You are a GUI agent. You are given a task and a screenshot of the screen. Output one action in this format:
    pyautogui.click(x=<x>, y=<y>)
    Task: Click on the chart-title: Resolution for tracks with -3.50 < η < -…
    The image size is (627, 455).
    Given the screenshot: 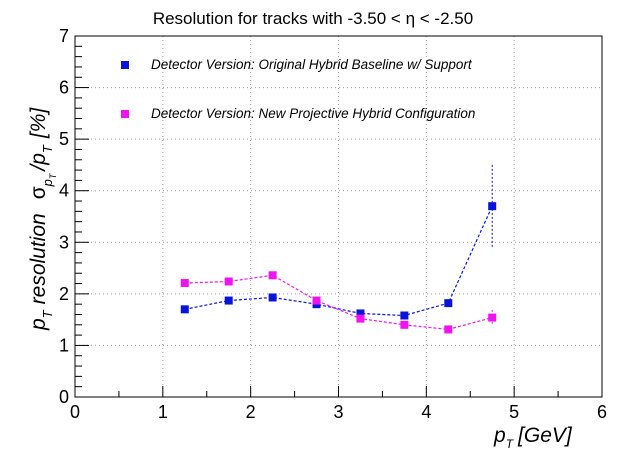 What is the action you would take?
    pyautogui.click(x=313, y=18)
    